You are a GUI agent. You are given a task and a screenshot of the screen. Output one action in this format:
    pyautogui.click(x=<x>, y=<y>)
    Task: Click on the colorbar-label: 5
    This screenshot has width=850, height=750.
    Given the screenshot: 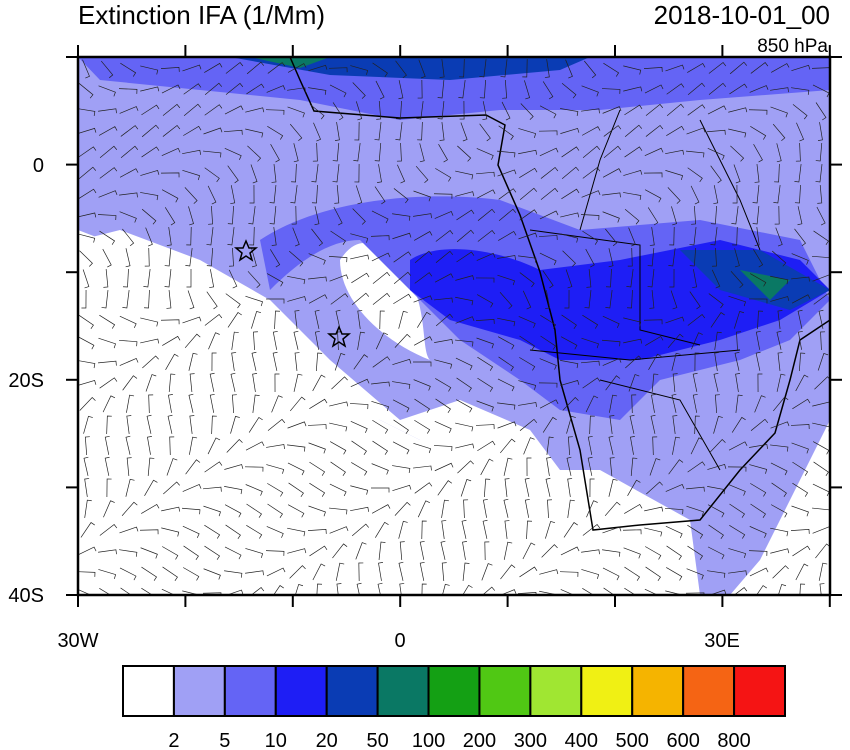 What is the action you would take?
    pyautogui.click(x=224, y=740)
    